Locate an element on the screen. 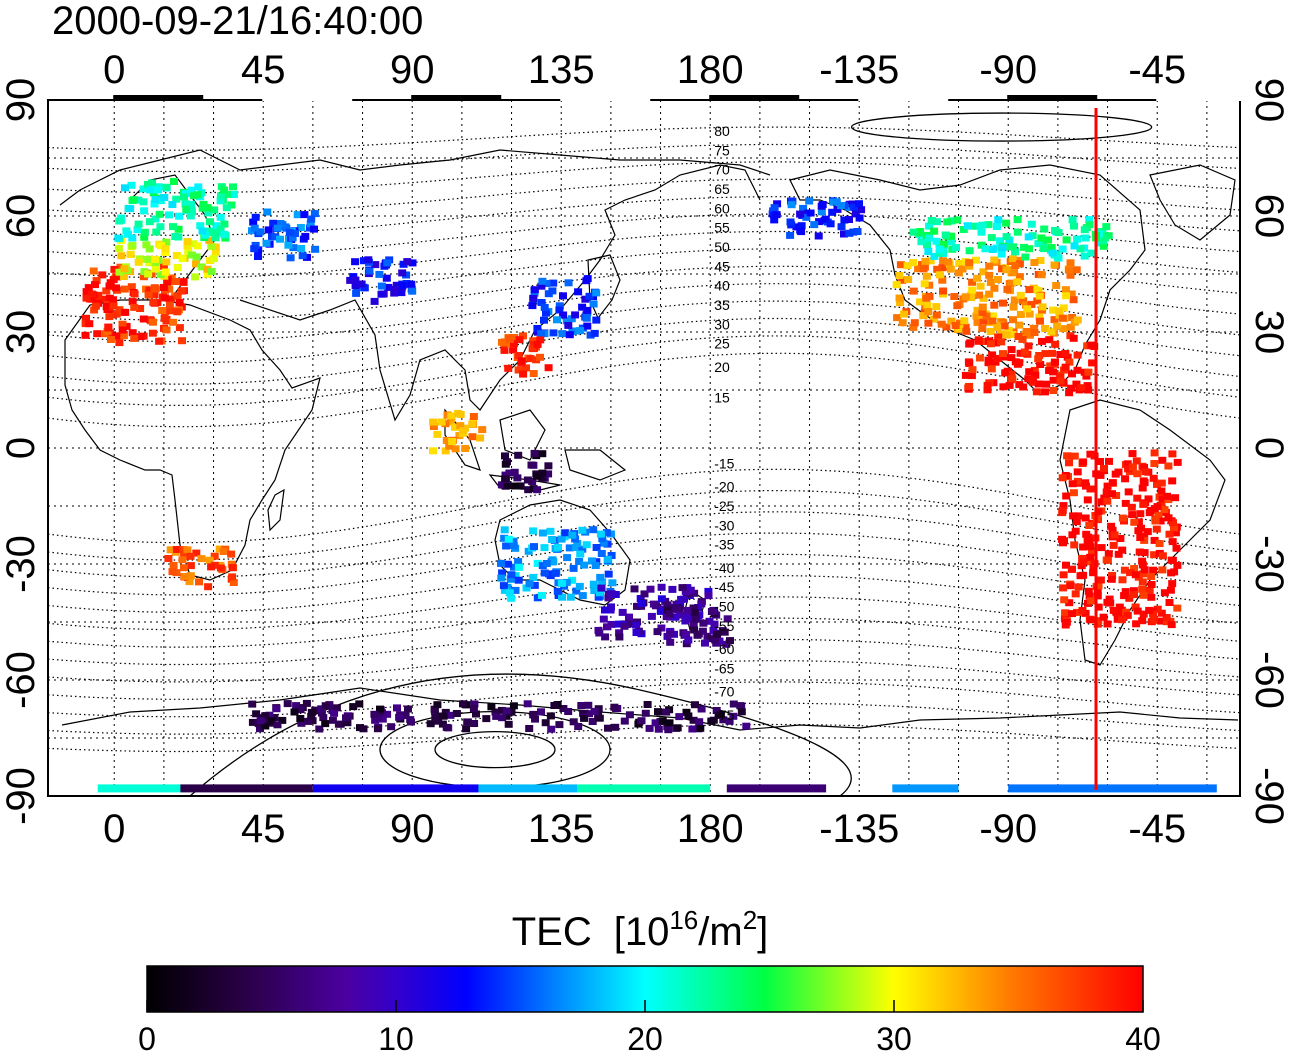  y-tick-label-right: -30 is located at coordinates (1269, 564).